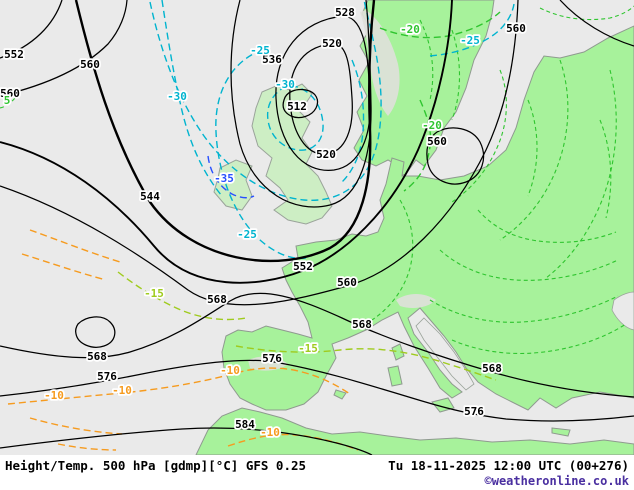 This screenshot has width=634, height=490. What do you see at coordinates (416, 301) in the screenshot?
I see `terrain-alps` at bounding box center [416, 301].